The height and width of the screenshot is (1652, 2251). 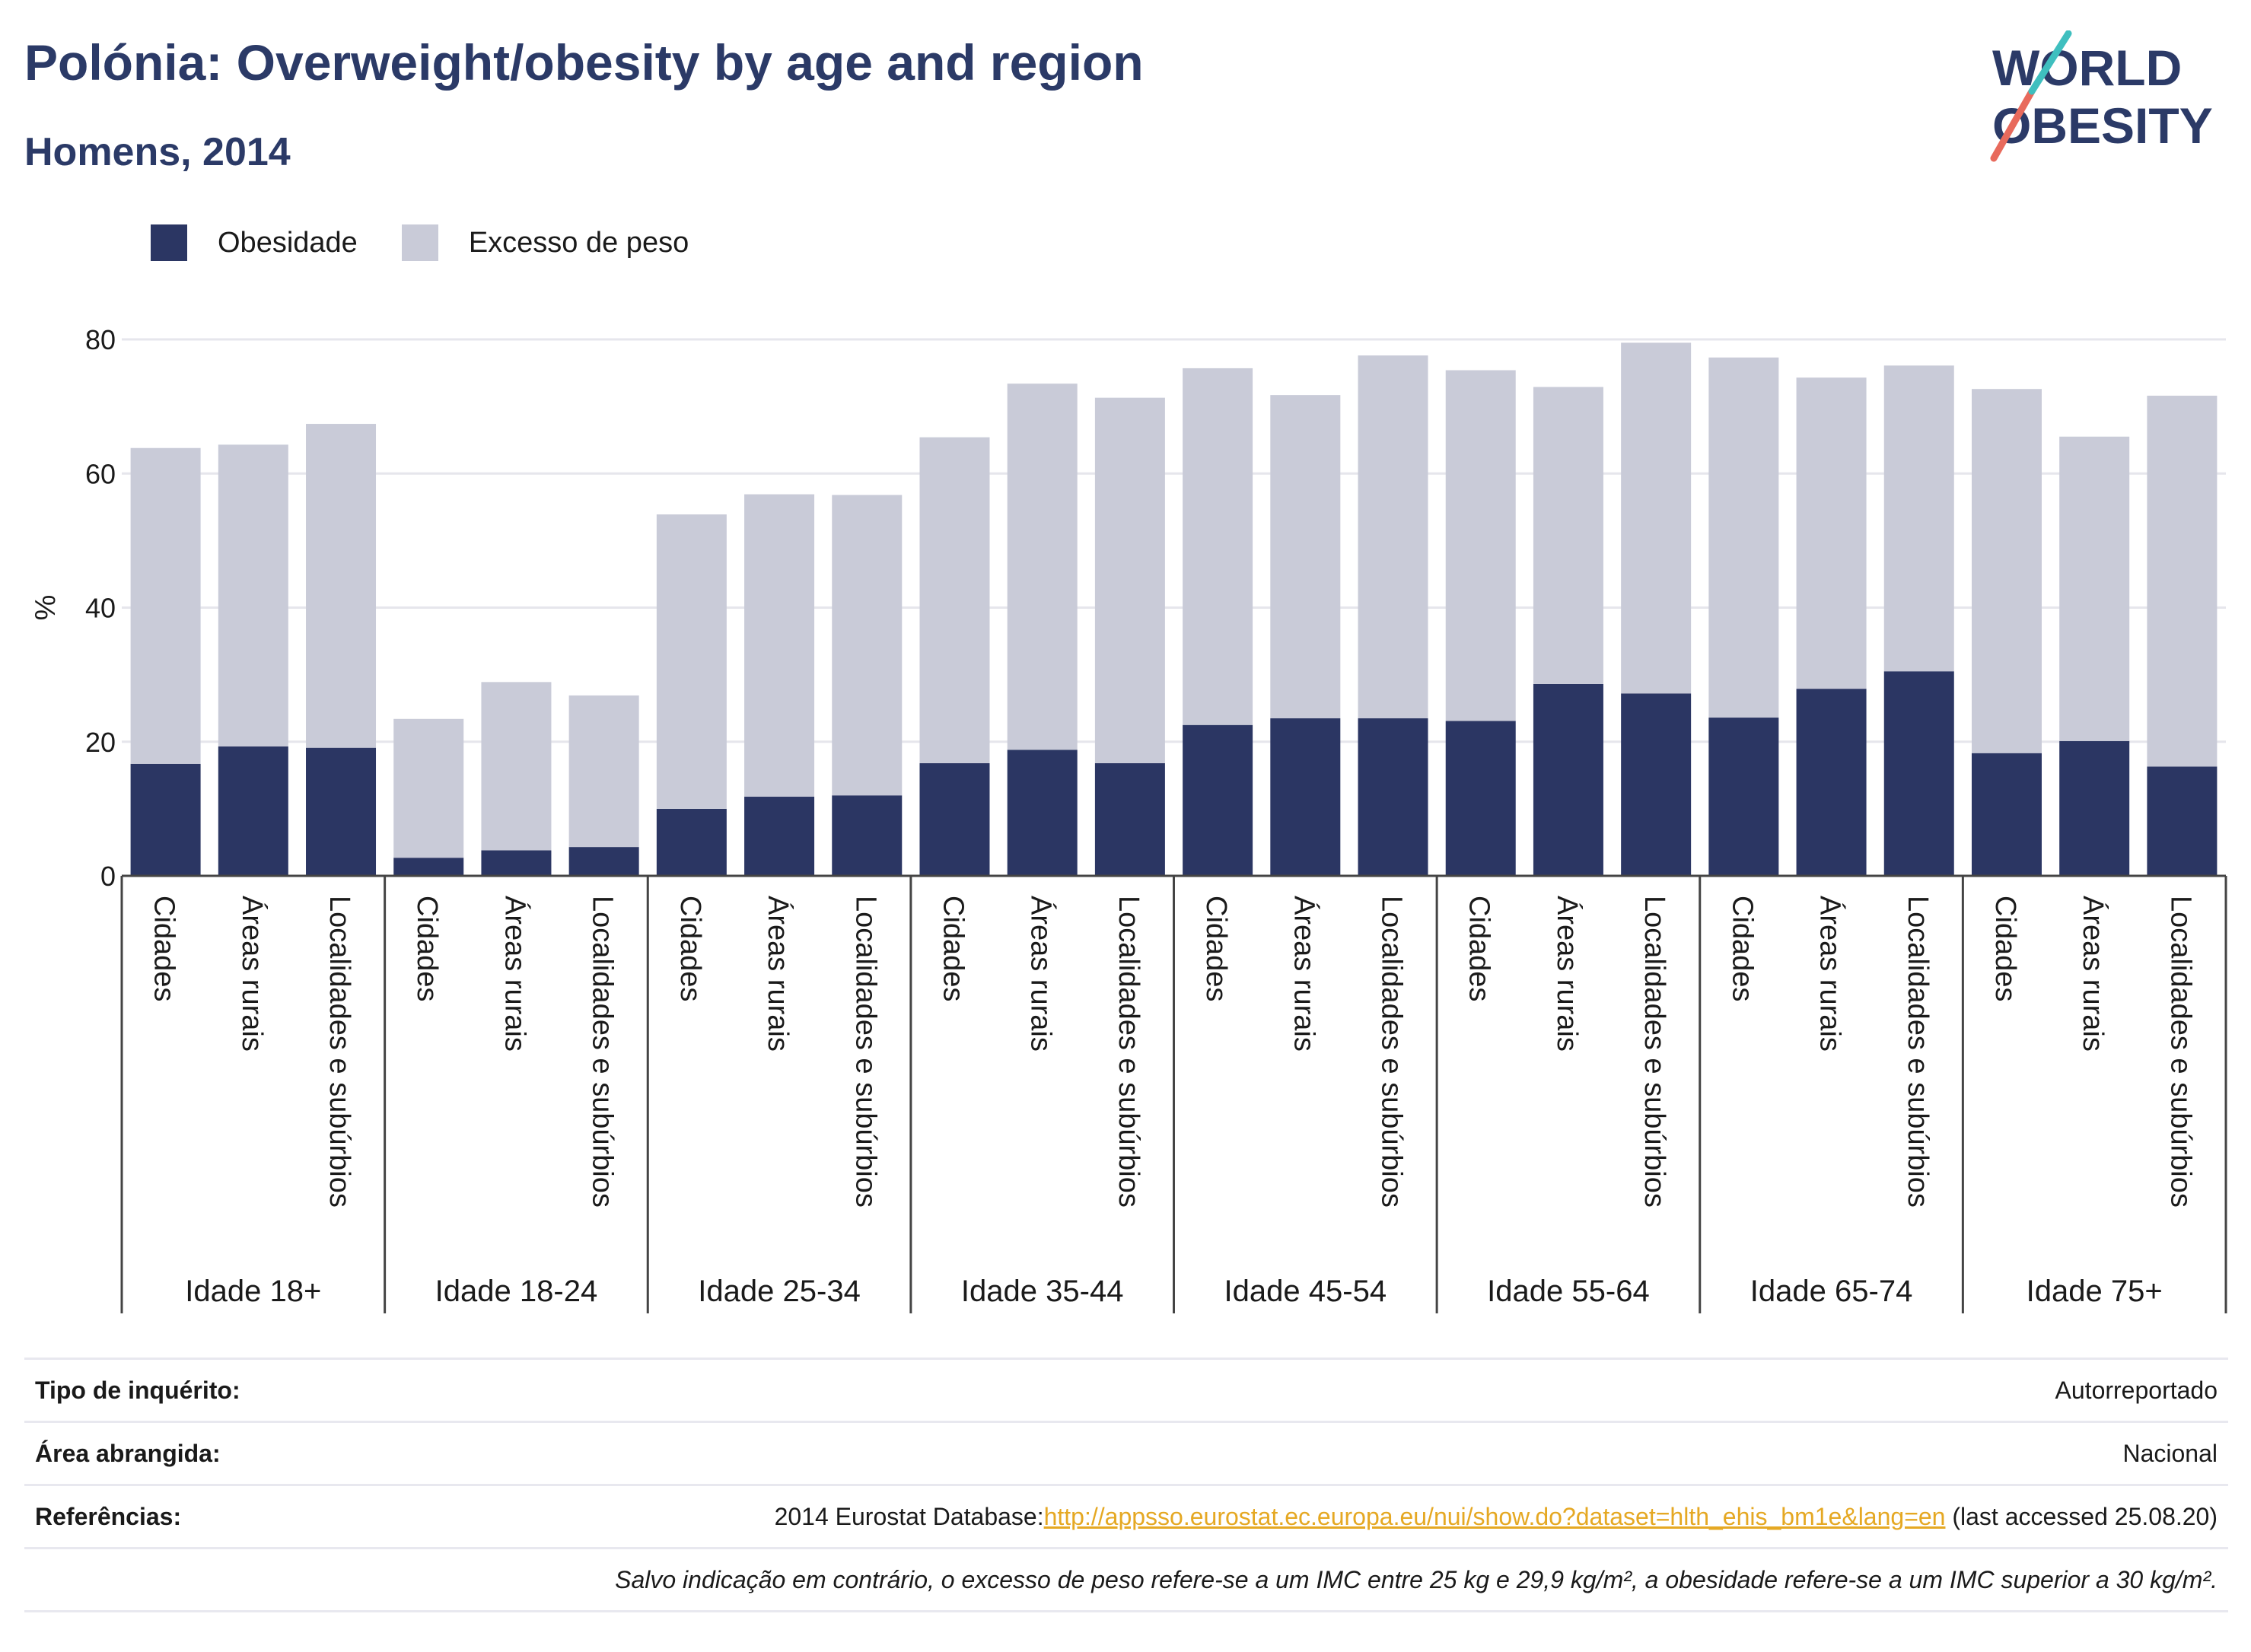 What do you see at coordinates (288, 242) in the screenshot?
I see `legend-label-obesity: Obesidade` at bounding box center [288, 242].